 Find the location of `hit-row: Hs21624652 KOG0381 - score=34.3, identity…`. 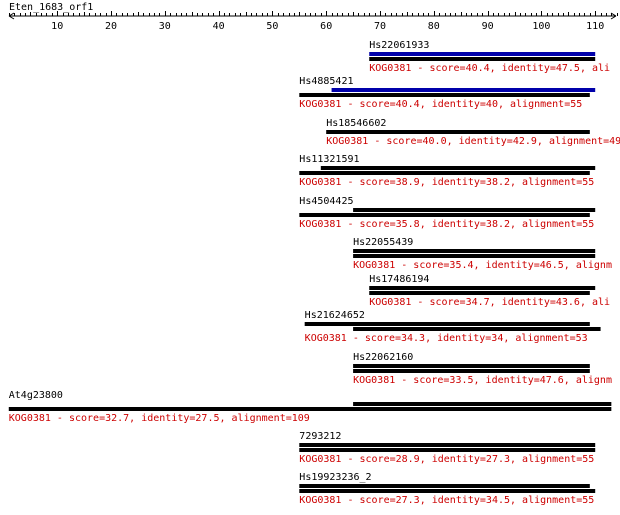

hit-row: Hs21624652 KOG0381 - score=34.3, identity… is located at coordinates (452, 327).